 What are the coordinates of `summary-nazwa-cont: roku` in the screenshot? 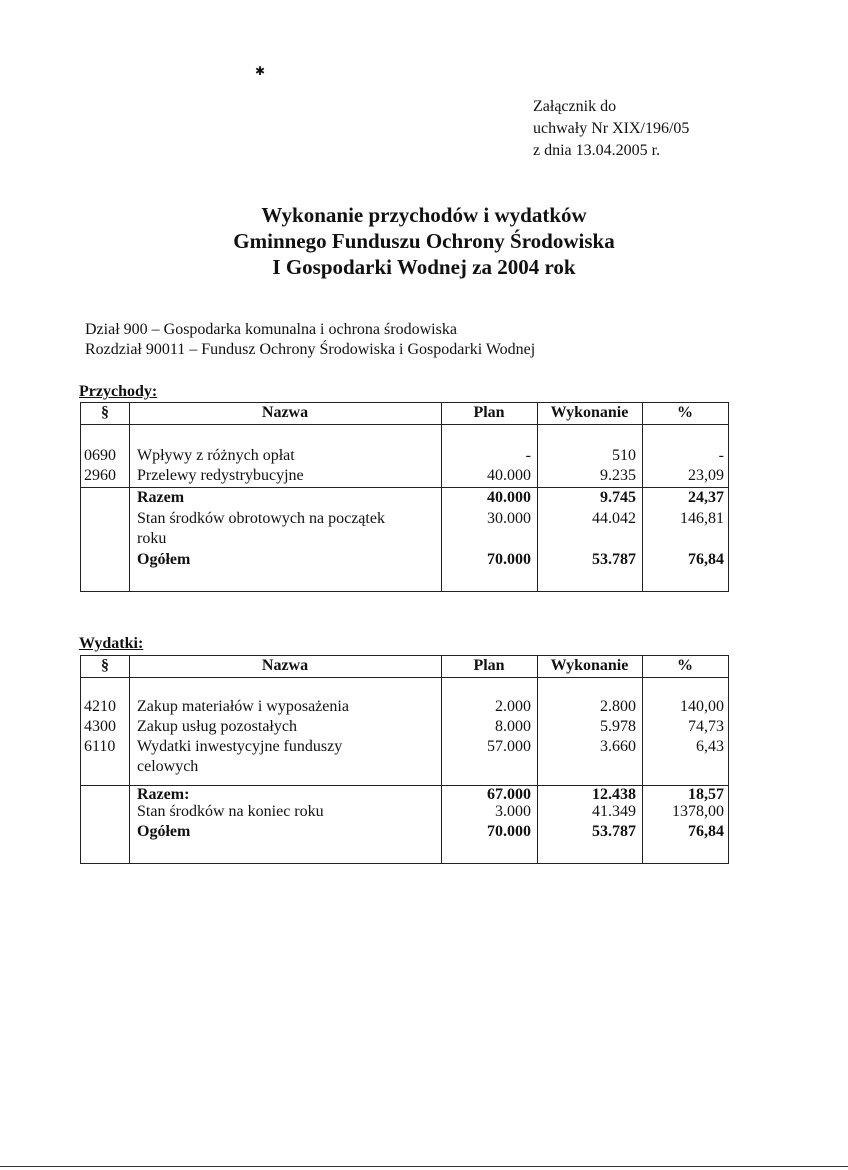 It's located at (152, 538).